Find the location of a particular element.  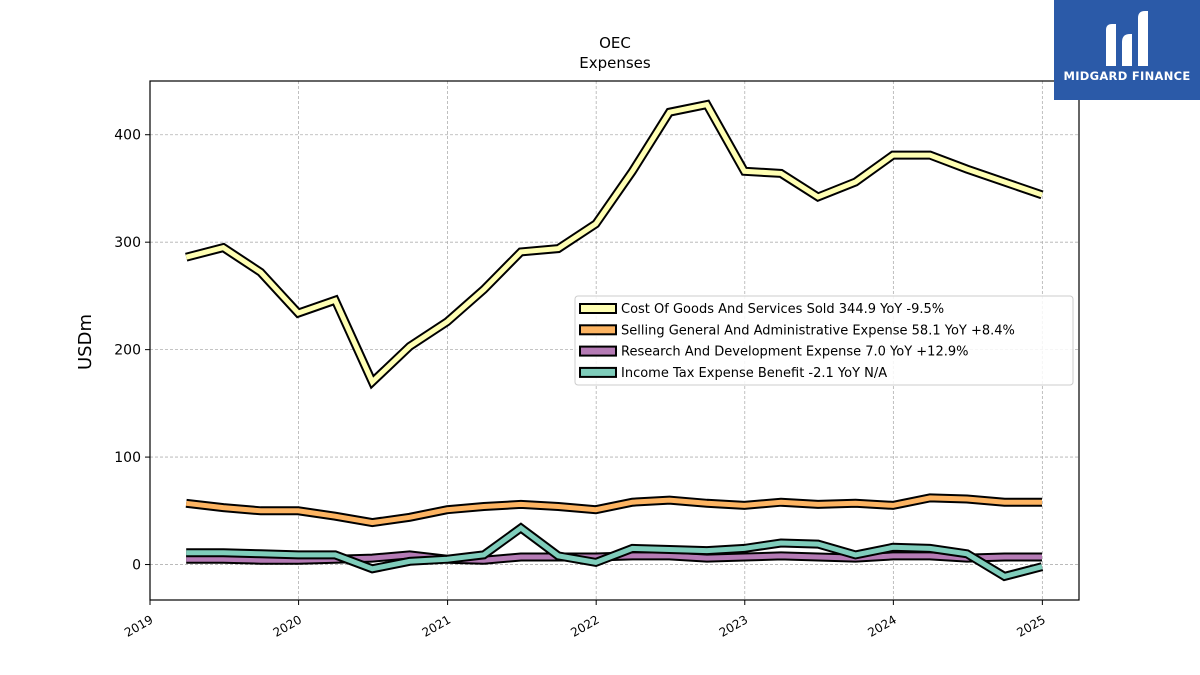

y-tick-label: 0 is located at coordinates (136, 566).